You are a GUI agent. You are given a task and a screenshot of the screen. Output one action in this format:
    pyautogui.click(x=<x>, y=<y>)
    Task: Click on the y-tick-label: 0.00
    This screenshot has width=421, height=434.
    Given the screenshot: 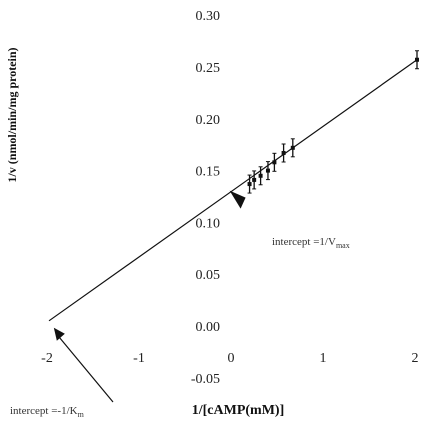 What is the action you would take?
    pyautogui.click(x=208, y=327)
    